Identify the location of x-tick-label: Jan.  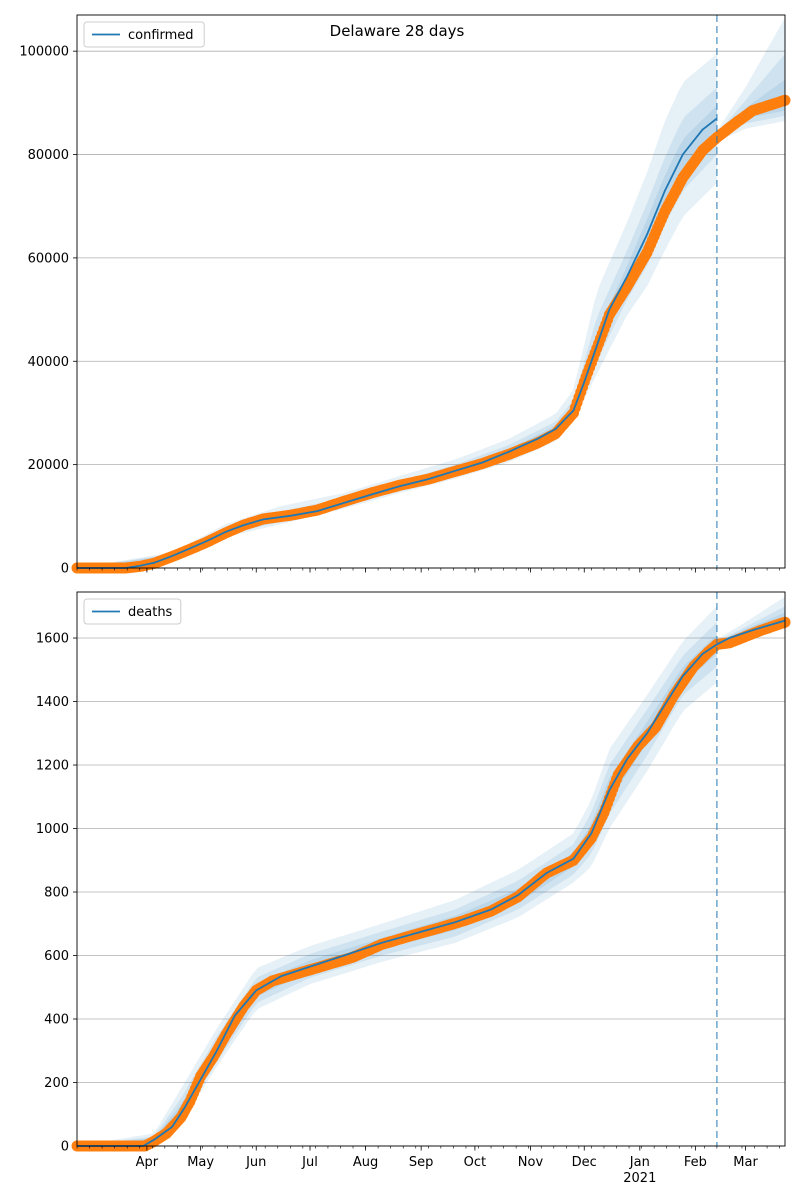
(639, 1162).